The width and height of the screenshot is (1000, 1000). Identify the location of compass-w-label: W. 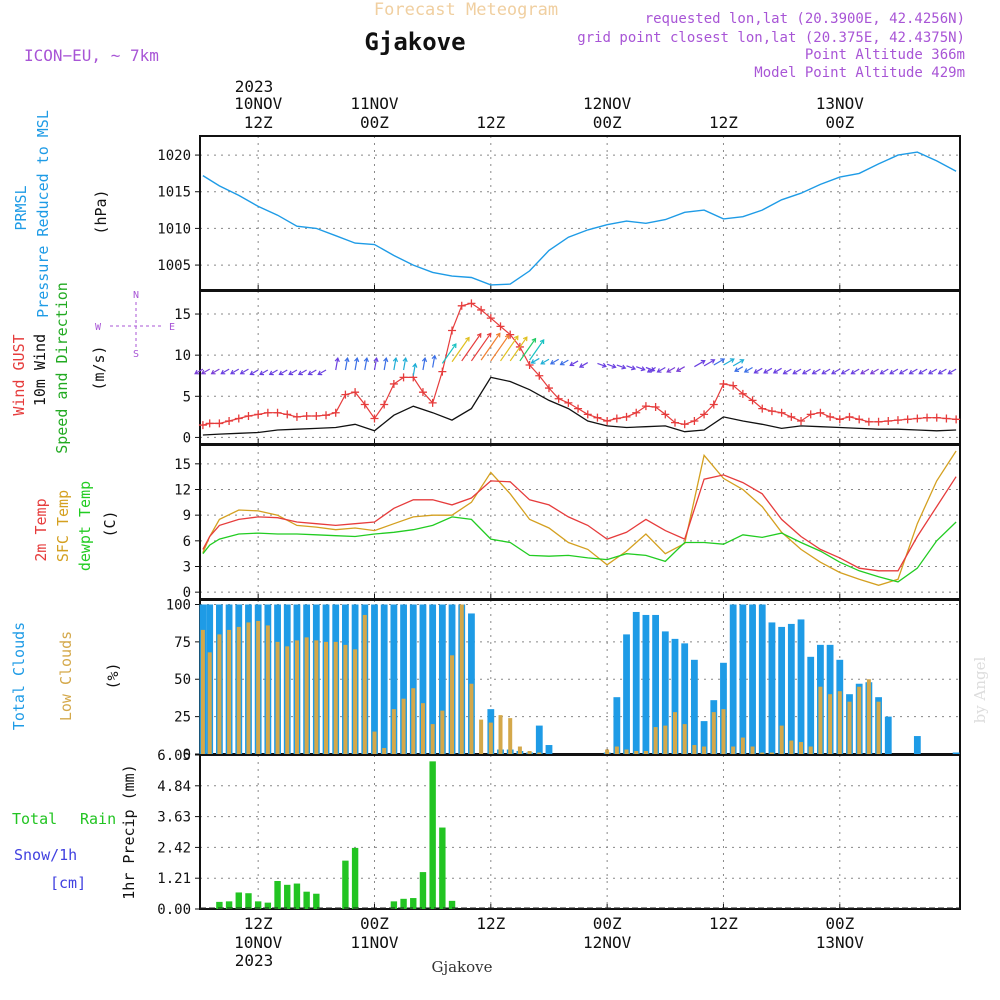
(98, 327).